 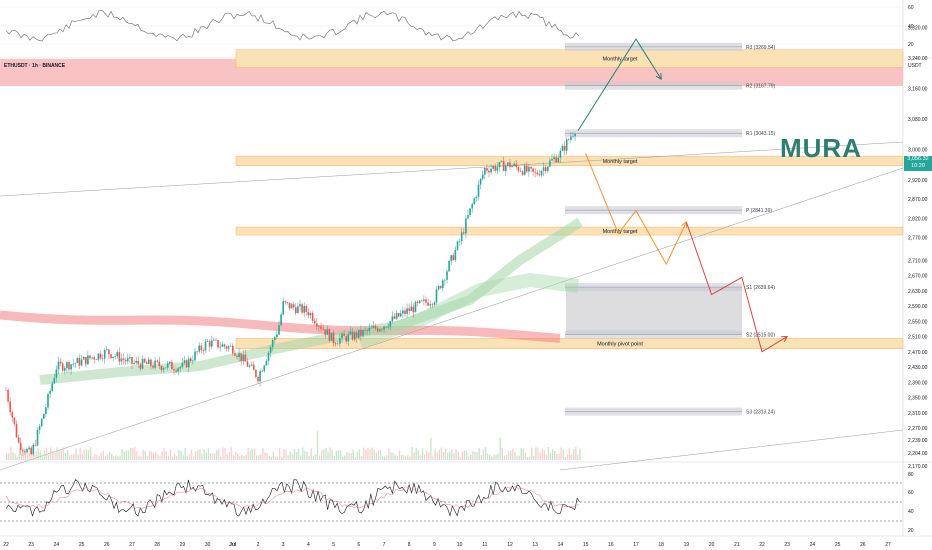 What do you see at coordinates (918, 429) in the screenshot?
I see `price-tick-label: 2,270.00` at bounding box center [918, 429].